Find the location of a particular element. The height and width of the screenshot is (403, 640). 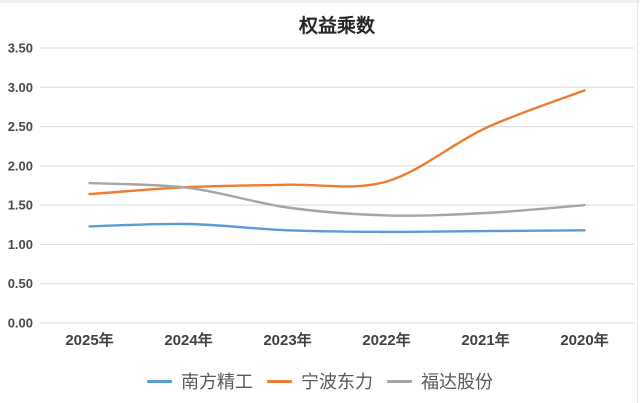

window-top-edge is located at coordinates (320, 1).